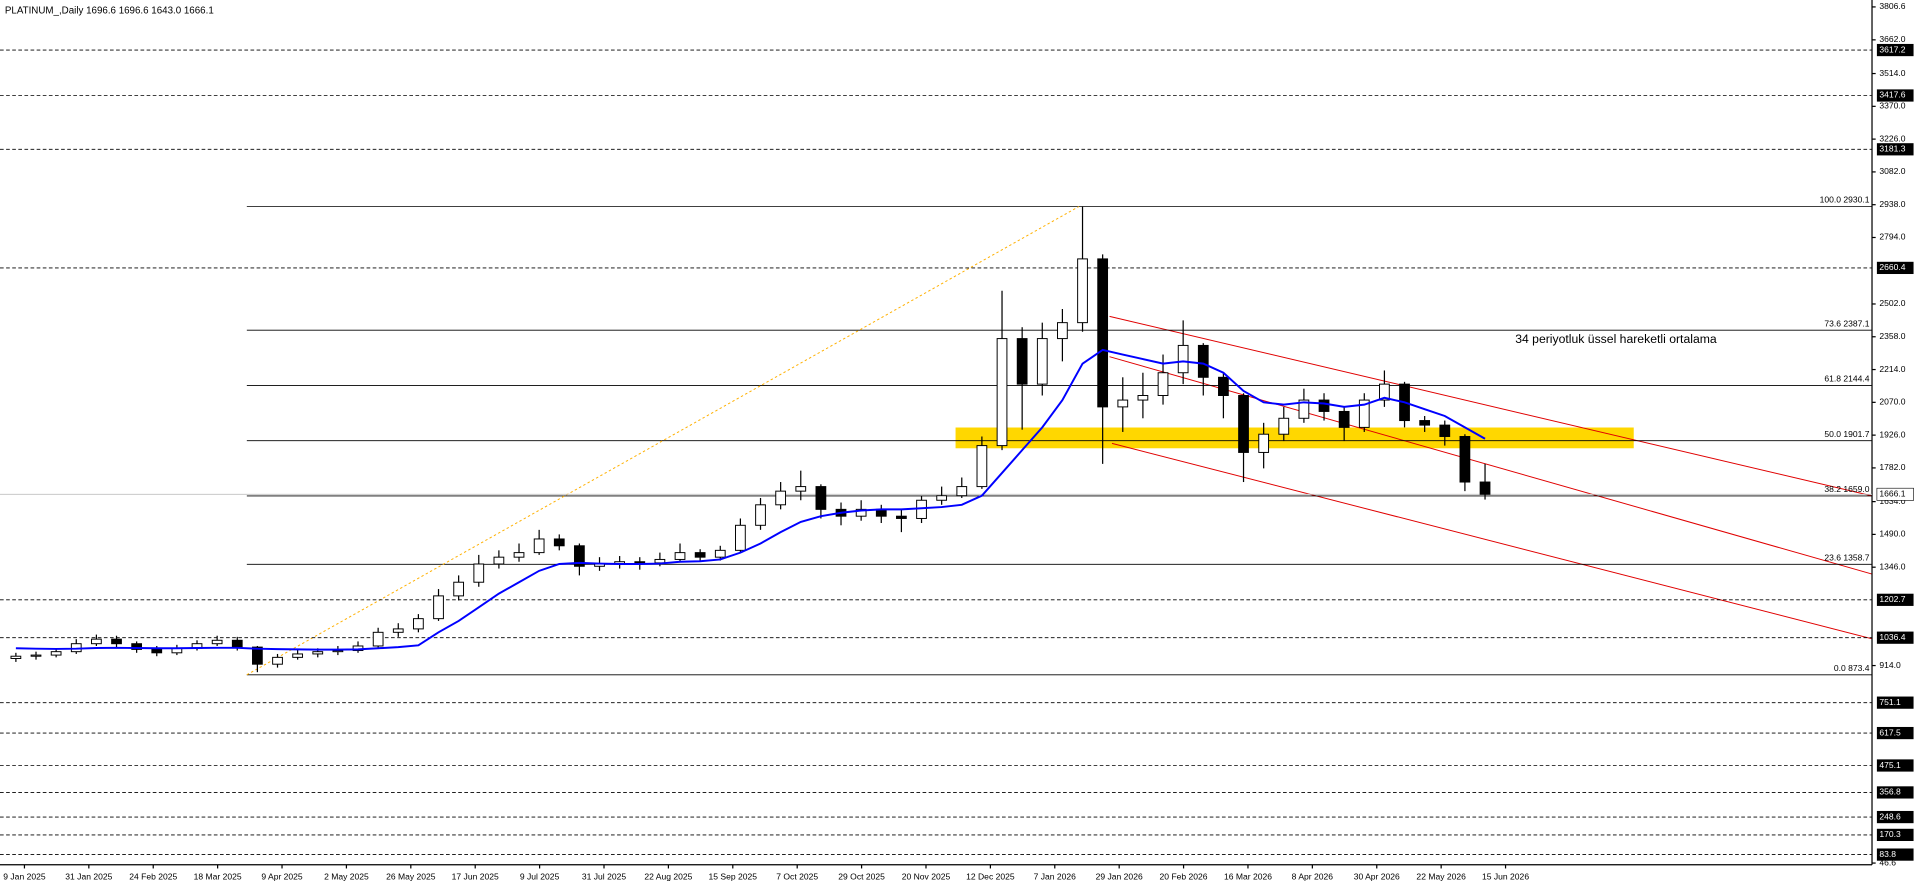 This screenshot has height=888, width=1916. What do you see at coordinates (1890, 702) in the screenshot?
I see `level-label: 751.1` at bounding box center [1890, 702].